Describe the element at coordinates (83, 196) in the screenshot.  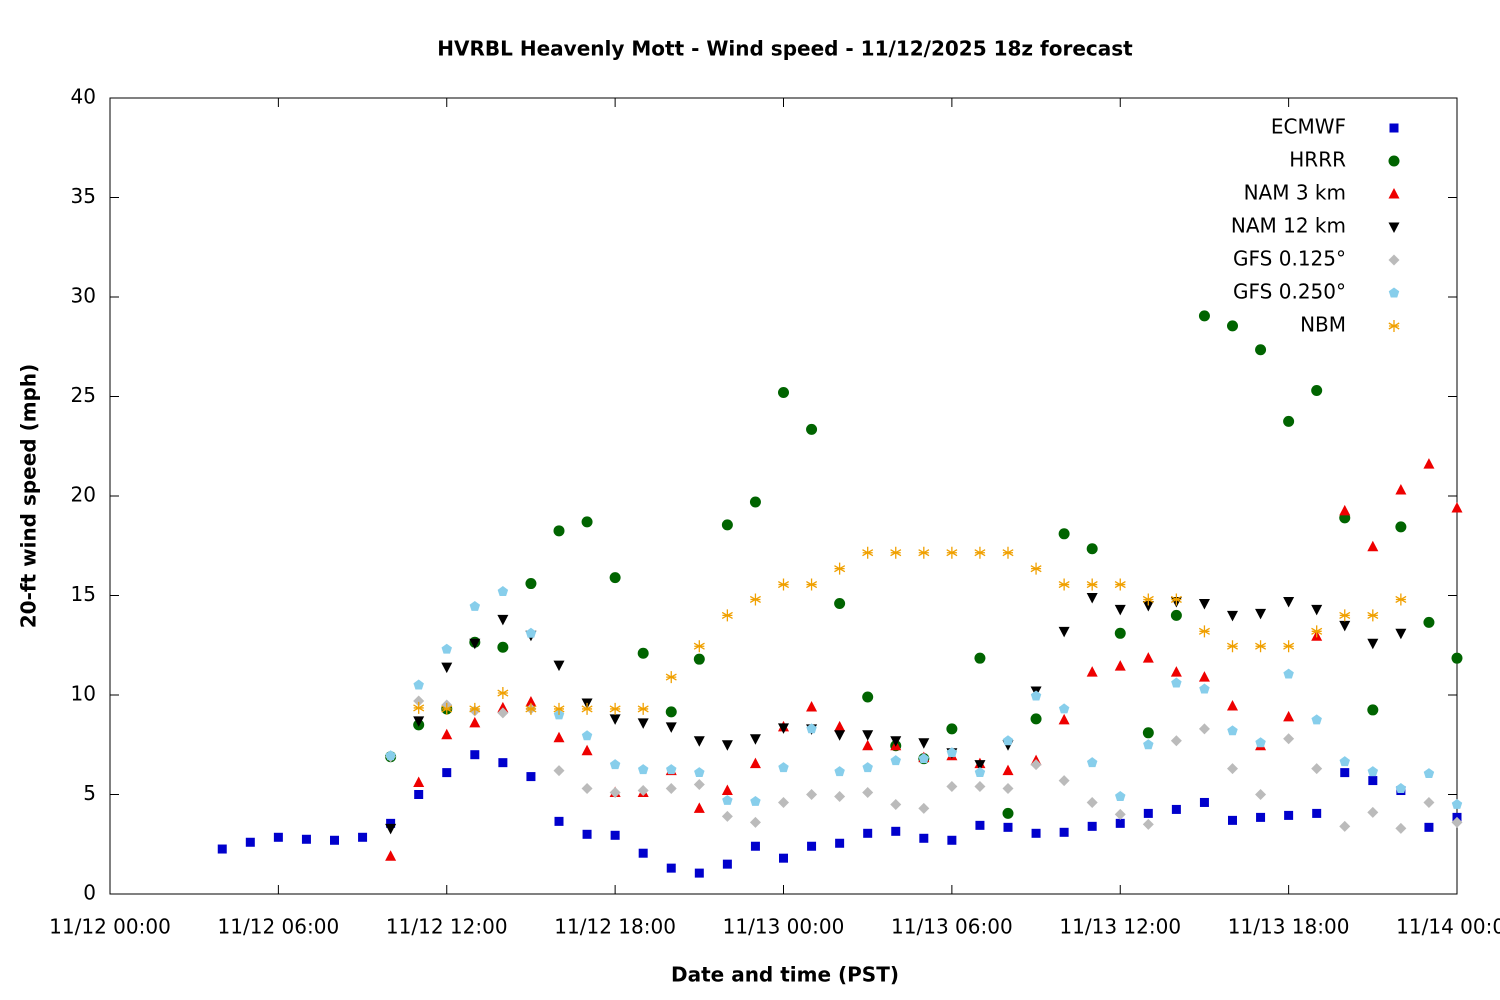
I see `y-tick-label: 35` at that location.